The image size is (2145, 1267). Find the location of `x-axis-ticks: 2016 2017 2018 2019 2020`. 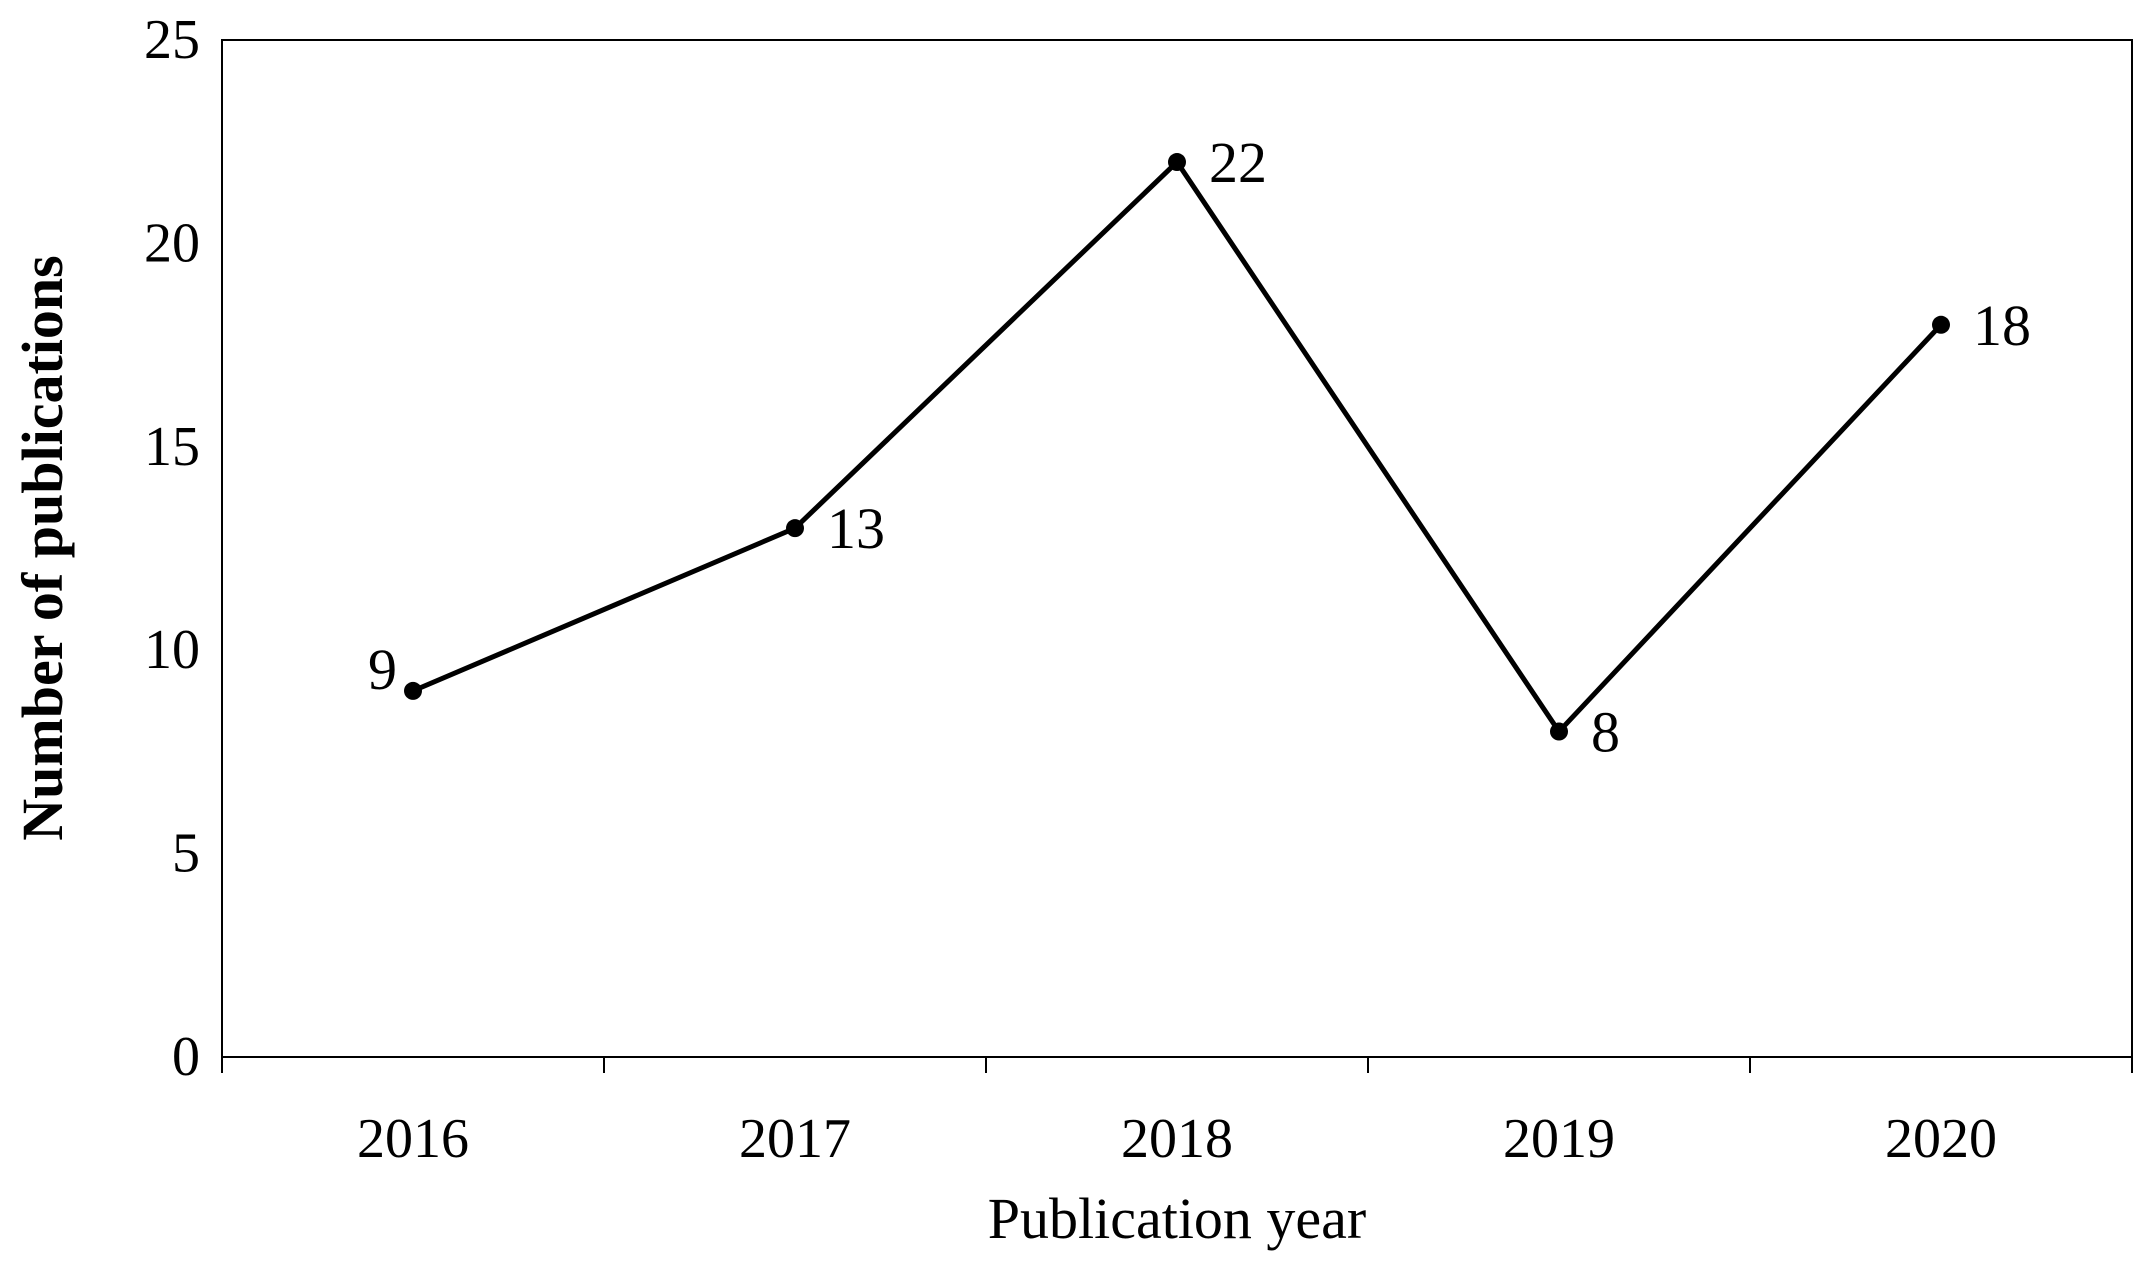

x-axis-ticks: 2016 2017 2018 2019 2020 is located at coordinates (1177, 1113).